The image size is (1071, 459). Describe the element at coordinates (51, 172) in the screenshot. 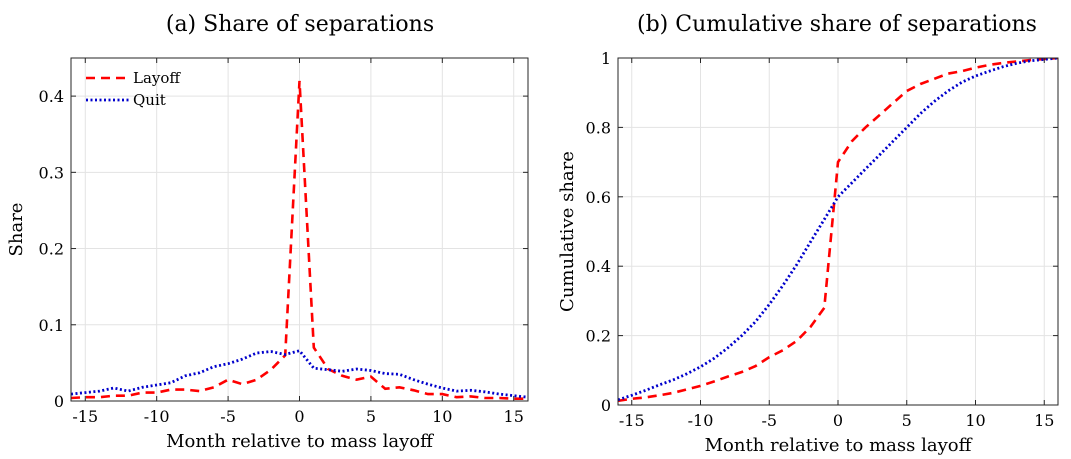

I see `y-tick-label: 0.3` at that location.